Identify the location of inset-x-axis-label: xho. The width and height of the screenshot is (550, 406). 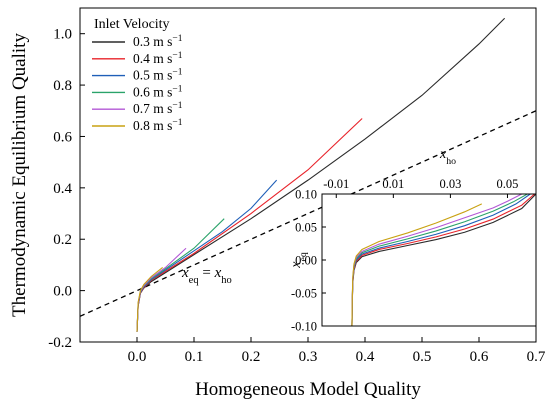
(447, 157).